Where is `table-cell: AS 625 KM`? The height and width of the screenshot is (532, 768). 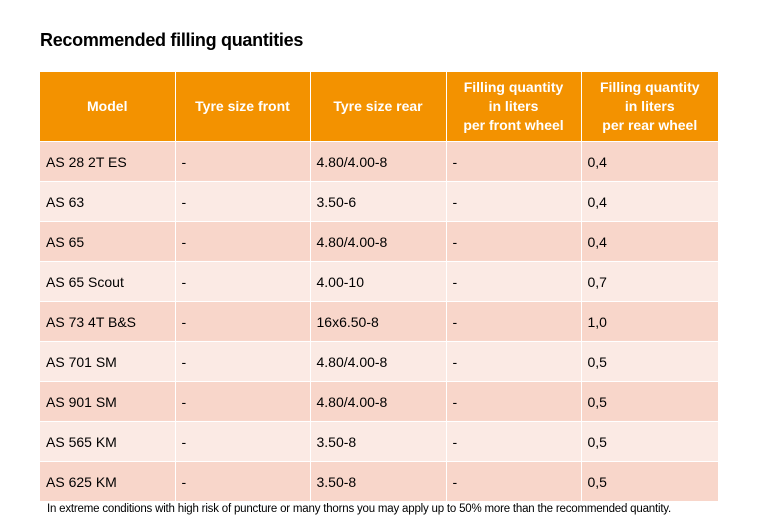 table-cell: AS 625 KM is located at coordinates (107, 481).